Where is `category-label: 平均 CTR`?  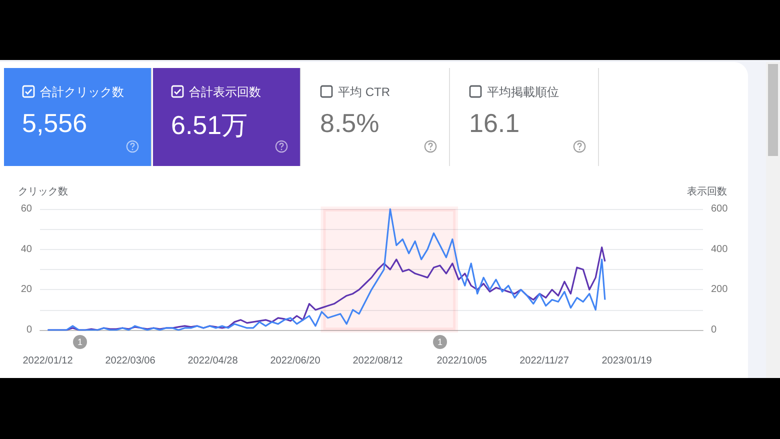 category-label: 平均 CTR is located at coordinates (364, 92).